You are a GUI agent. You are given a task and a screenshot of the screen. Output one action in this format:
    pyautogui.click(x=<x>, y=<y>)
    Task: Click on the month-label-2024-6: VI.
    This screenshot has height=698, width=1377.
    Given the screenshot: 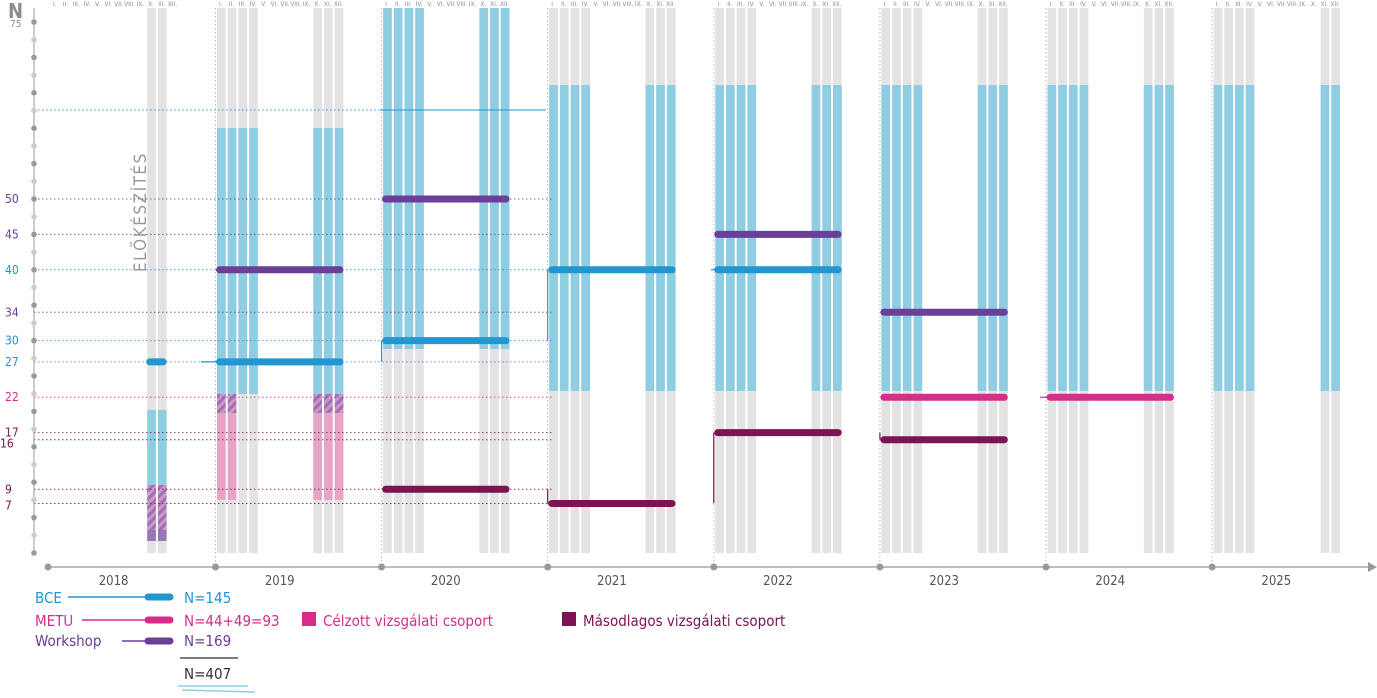 What is the action you would take?
    pyautogui.click(x=1105, y=4)
    